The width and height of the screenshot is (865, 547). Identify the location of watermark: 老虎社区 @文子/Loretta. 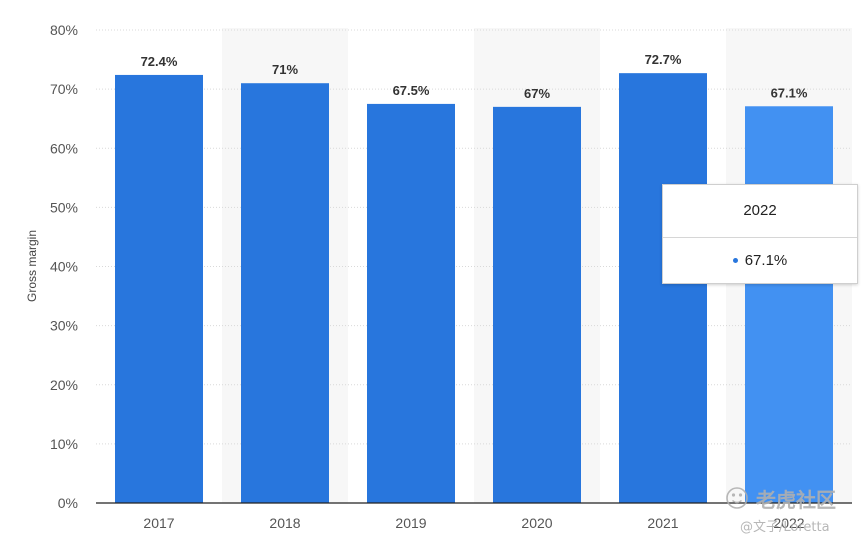
(793, 513).